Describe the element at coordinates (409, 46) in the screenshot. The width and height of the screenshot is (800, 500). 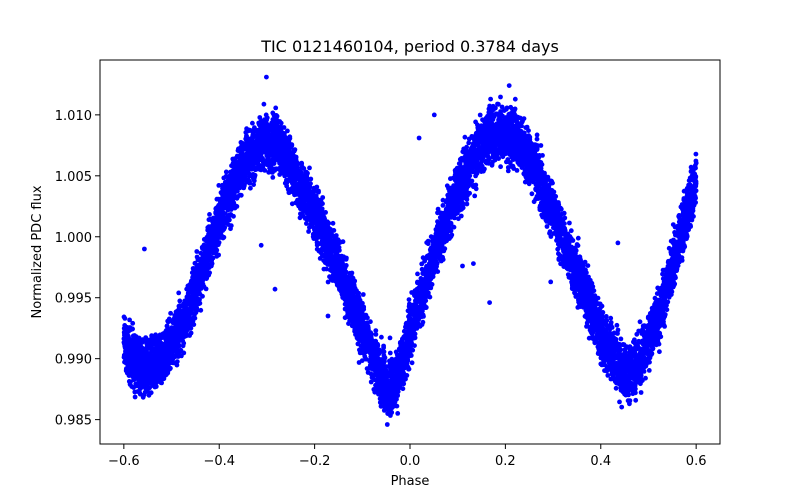
I see `chart-title: TIC 0121460104, period 0.3784 days` at that location.